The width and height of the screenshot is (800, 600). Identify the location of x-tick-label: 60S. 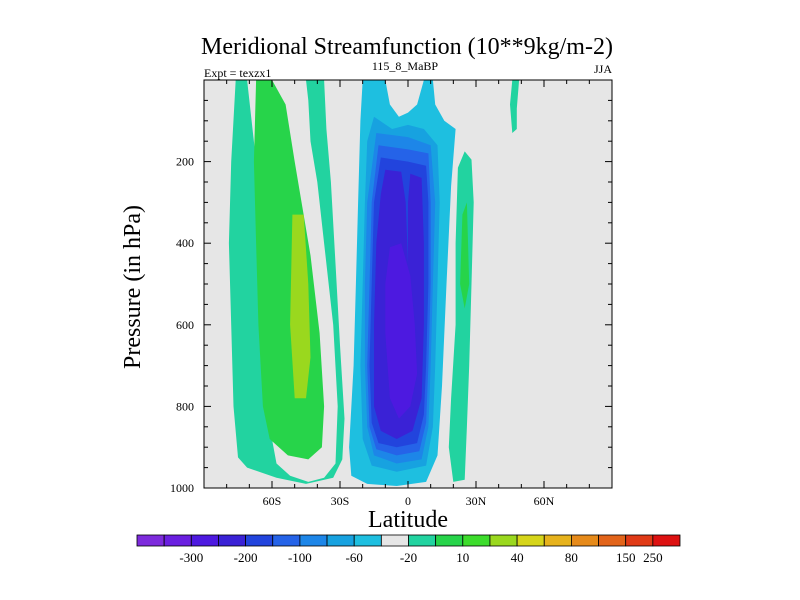
(272, 501).